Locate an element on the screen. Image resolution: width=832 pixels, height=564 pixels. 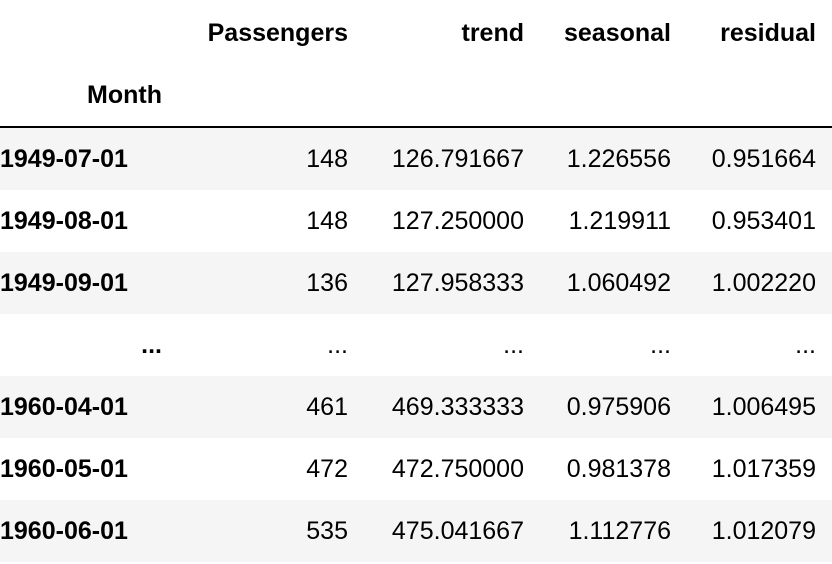
header-row-columns: Passengers trend seasonal residual is located at coordinates (416, 33).